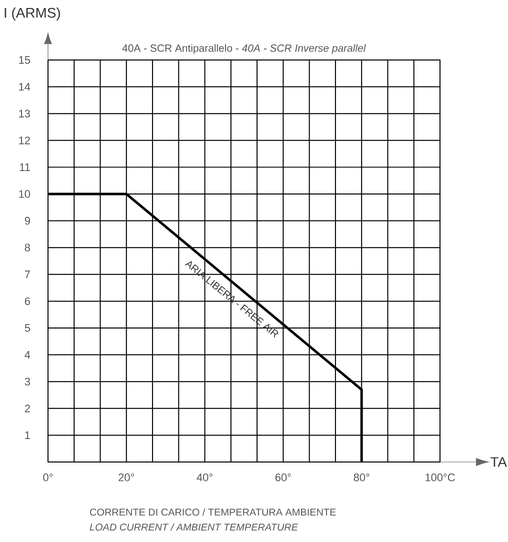  Describe the element at coordinates (24, 87) in the screenshot. I see `y-tick-label: 14` at that location.